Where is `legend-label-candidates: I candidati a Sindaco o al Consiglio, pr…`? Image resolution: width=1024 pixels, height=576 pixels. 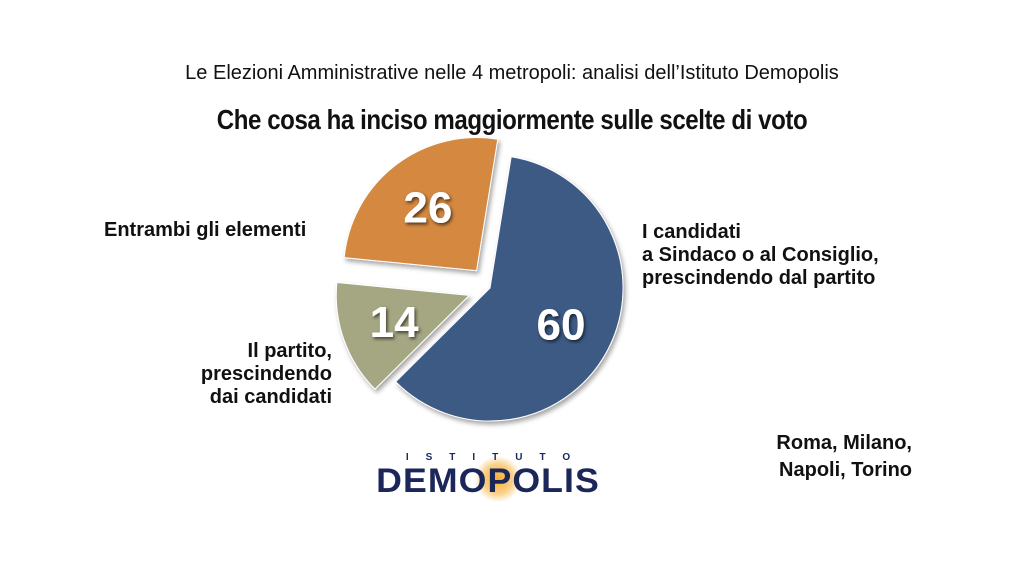
legend-label-candidates: I candidati a Sindaco o al Consiglio, pr… is located at coordinates (802, 255).